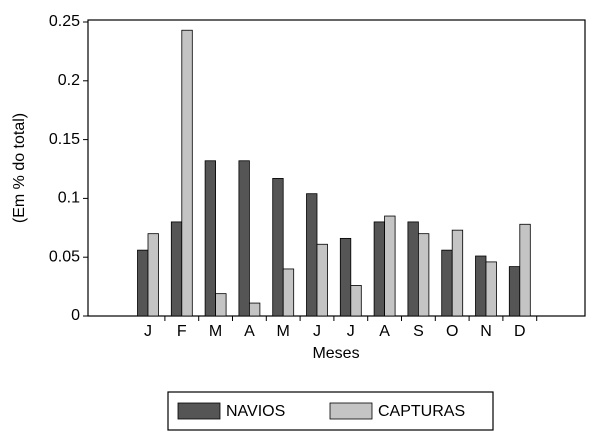 Image resolution: width=600 pixels, height=448 pixels. I want to click on legend-label: NAVIOS, so click(255, 411).